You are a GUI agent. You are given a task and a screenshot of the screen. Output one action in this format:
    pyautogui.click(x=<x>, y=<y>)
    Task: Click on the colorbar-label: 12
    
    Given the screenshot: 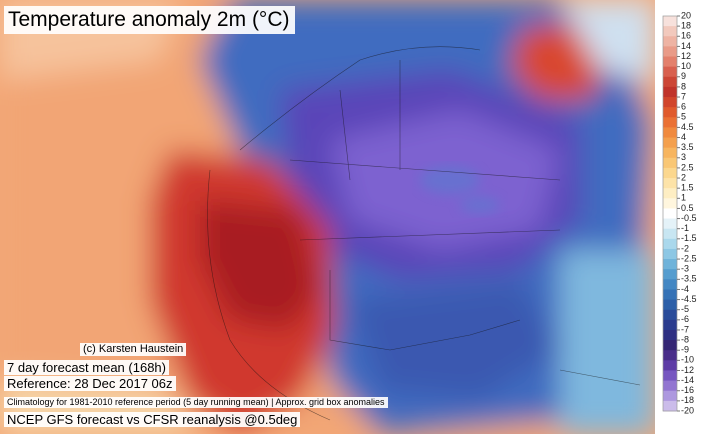 What is the action you would take?
    pyautogui.click(x=686, y=56)
    